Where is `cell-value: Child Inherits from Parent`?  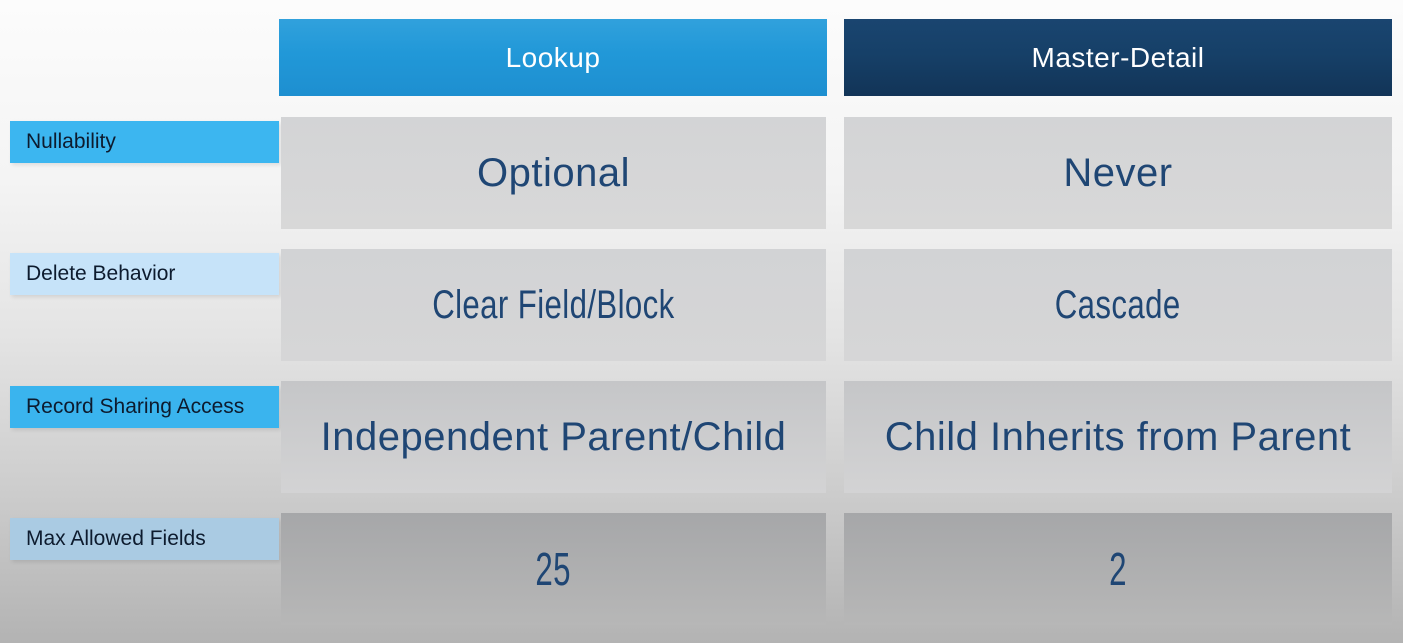 cell-value: Child Inherits from Parent is located at coordinates (1118, 436).